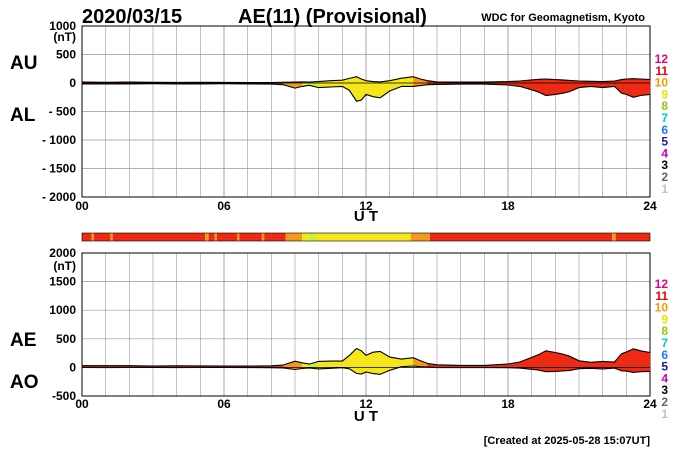  What do you see at coordinates (72, 83) in the screenshot?
I see `au-al-y-tick-label: 0` at bounding box center [72, 83].